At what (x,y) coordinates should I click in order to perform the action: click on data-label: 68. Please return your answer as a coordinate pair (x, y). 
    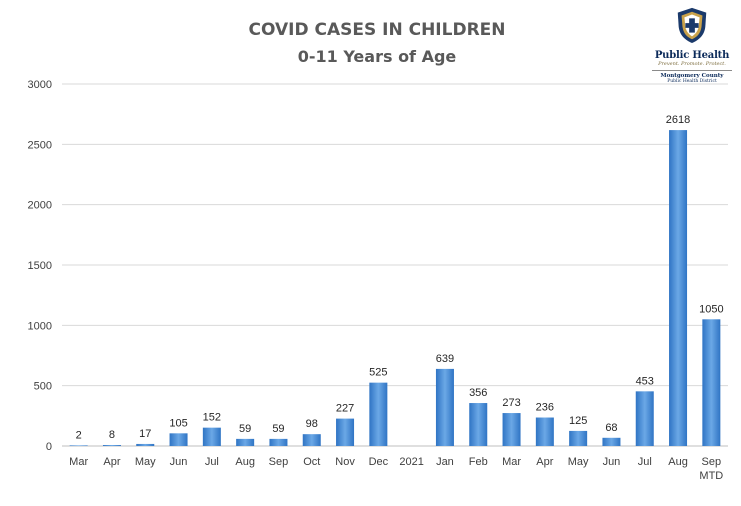
    Looking at the image, I should click on (611, 428).